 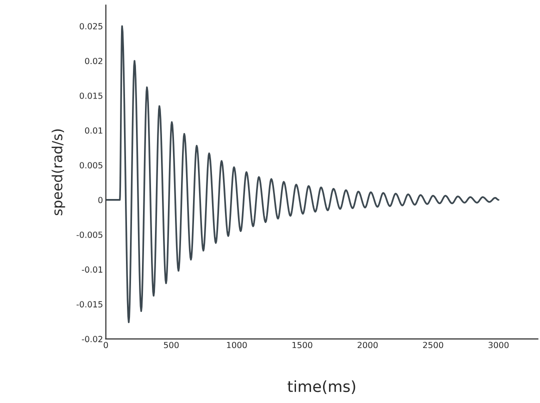 I want to click on y-tick-label: 0, so click(x=100, y=200).